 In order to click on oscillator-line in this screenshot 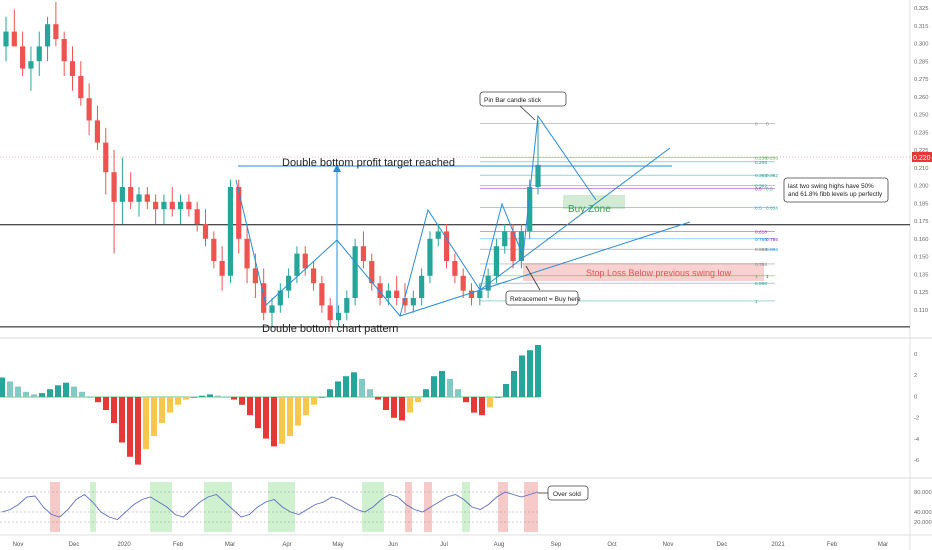, I will do `click(270, 506)`.